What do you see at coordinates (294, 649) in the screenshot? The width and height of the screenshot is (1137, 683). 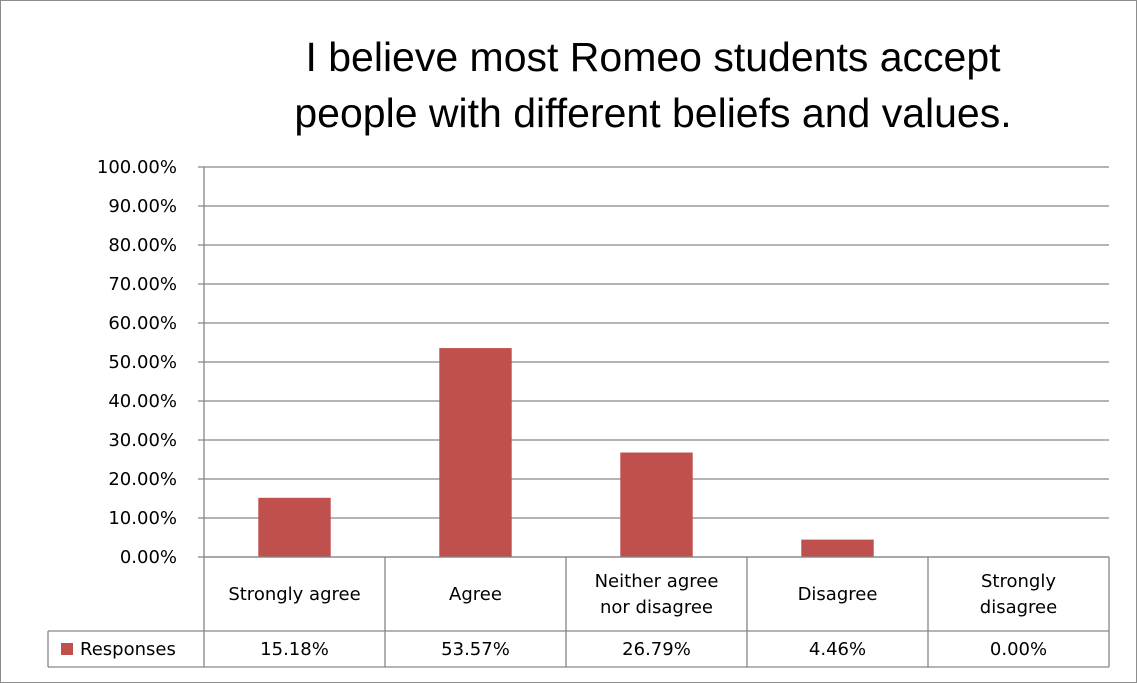 I see `data-table-value: 15.18%` at bounding box center [294, 649].